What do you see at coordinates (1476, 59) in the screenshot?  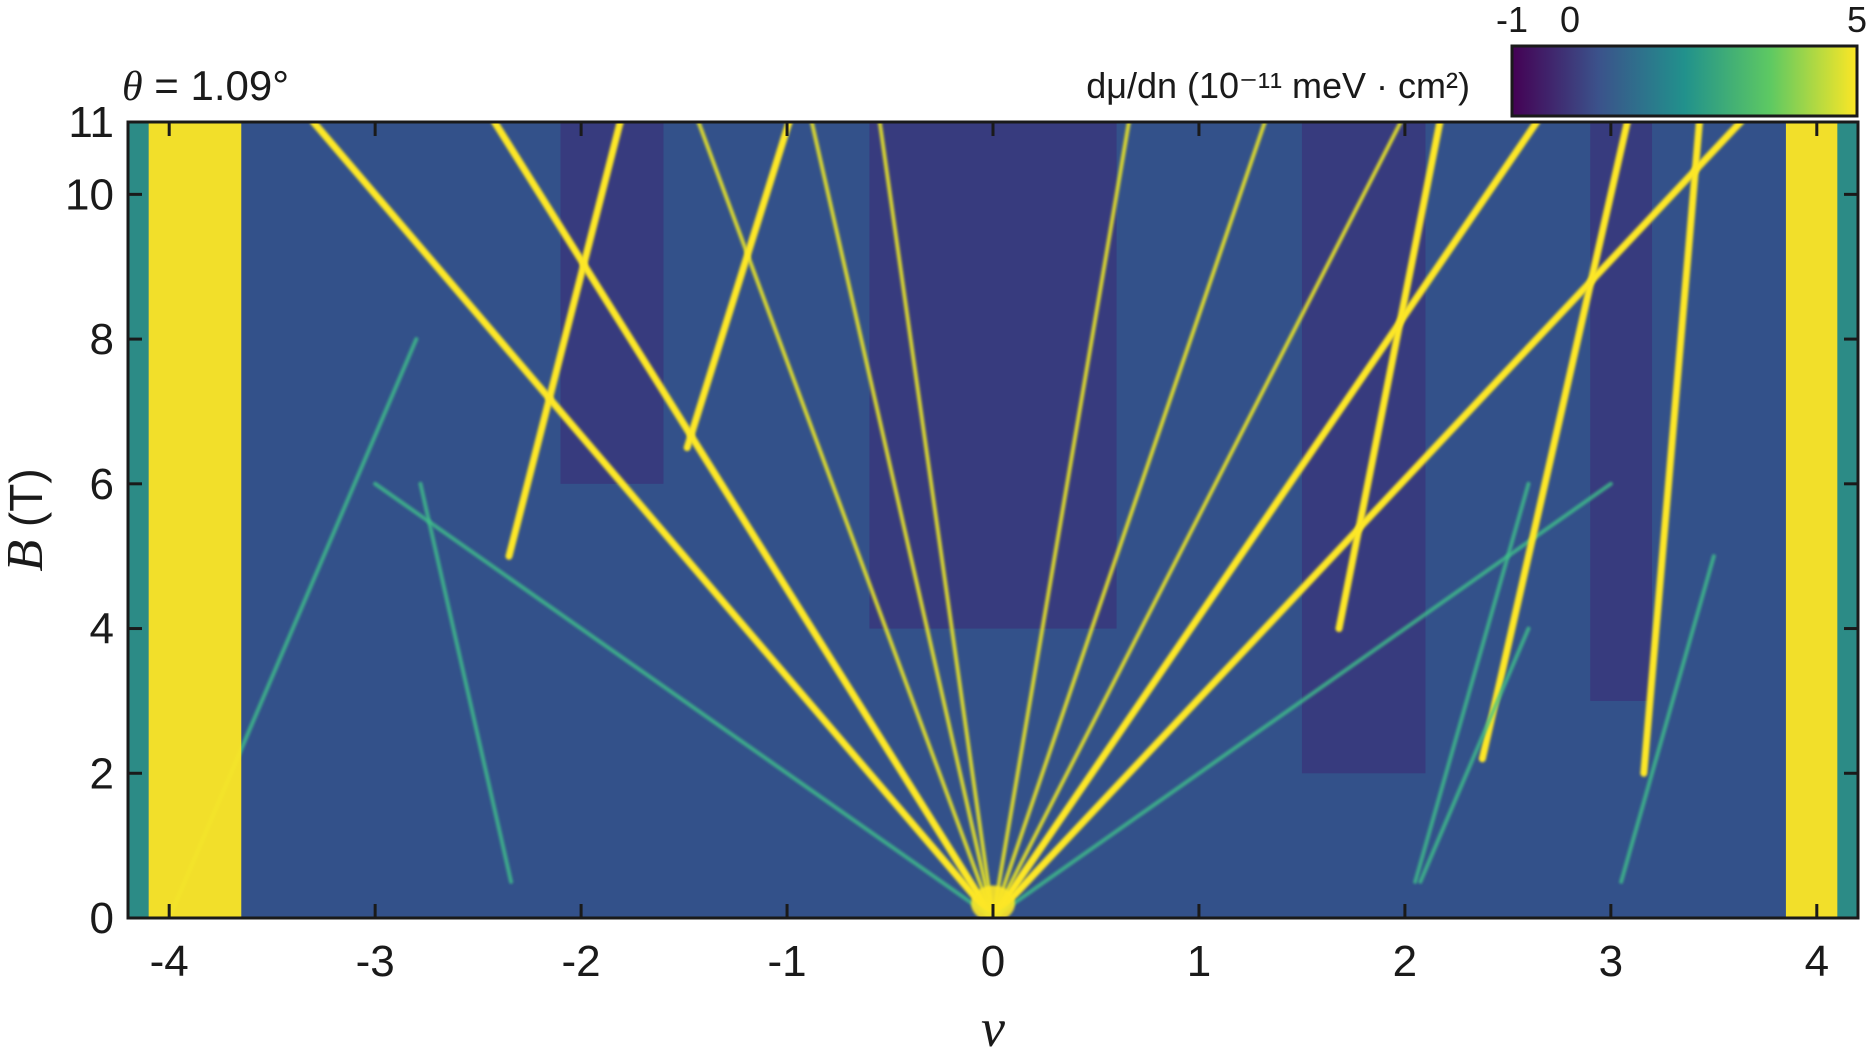 I see `colorbar: dμ/dn (10⁻¹¹ meV · cm²) -1 0 5` at bounding box center [1476, 59].